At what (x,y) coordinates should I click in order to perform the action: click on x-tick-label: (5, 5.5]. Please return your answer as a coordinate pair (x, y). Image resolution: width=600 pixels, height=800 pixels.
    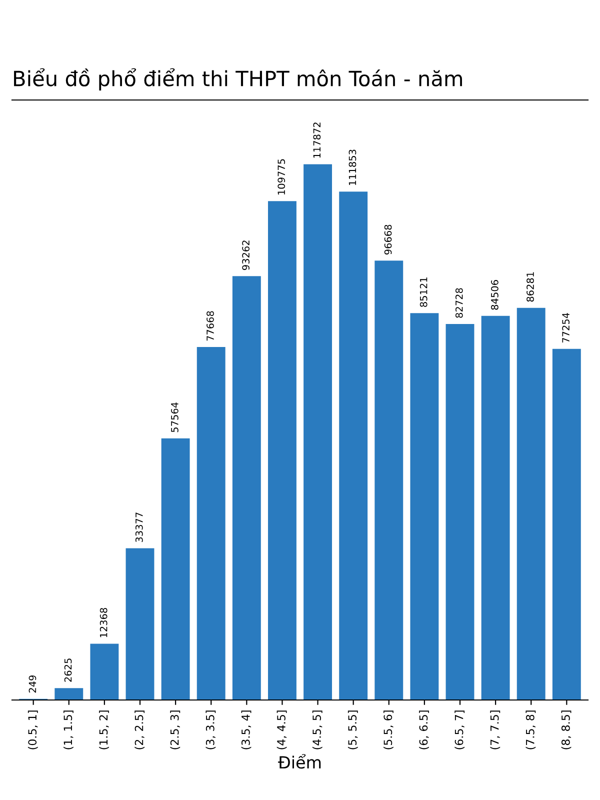
    Looking at the image, I should click on (353, 730).